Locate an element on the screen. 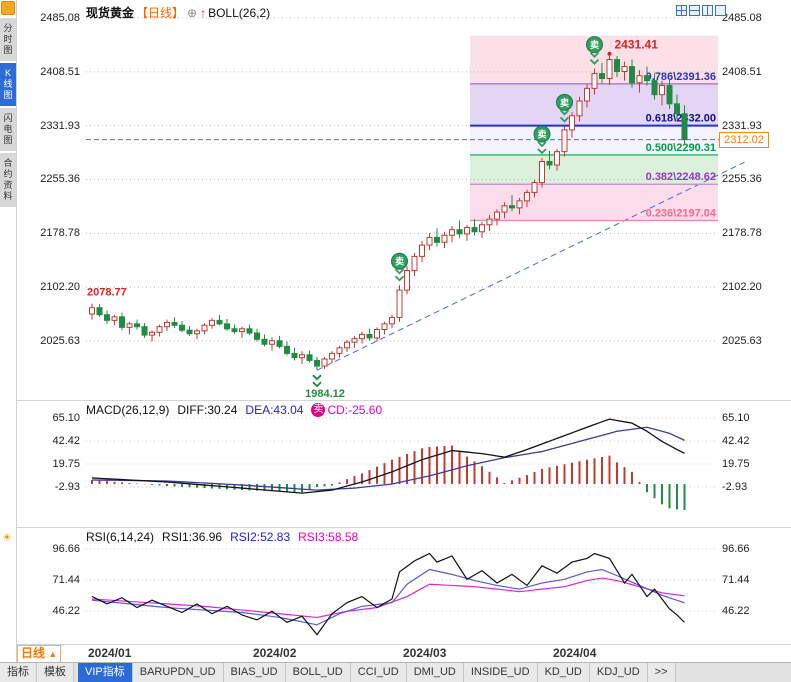 The image size is (791, 682). low-price-label: 1984.12 is located at coordinates (325, 394).